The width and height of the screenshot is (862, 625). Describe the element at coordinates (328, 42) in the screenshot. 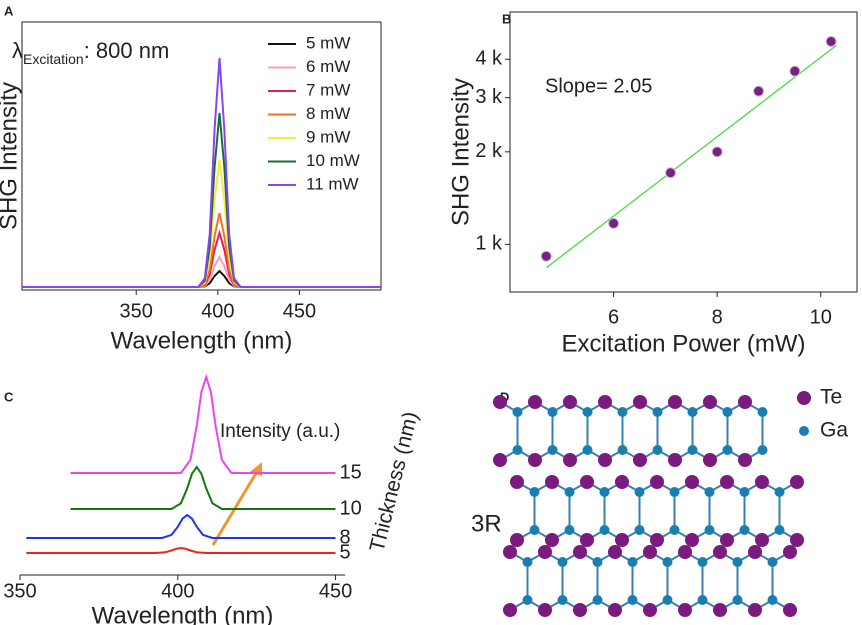

I see `legend-label: 5 mW` at that location.